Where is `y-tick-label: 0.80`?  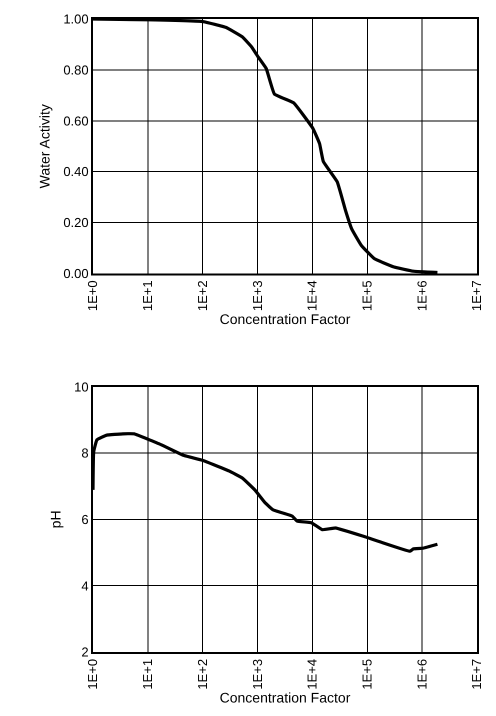 y-tick-label: 0.80 is located at coordinates (76, 70).